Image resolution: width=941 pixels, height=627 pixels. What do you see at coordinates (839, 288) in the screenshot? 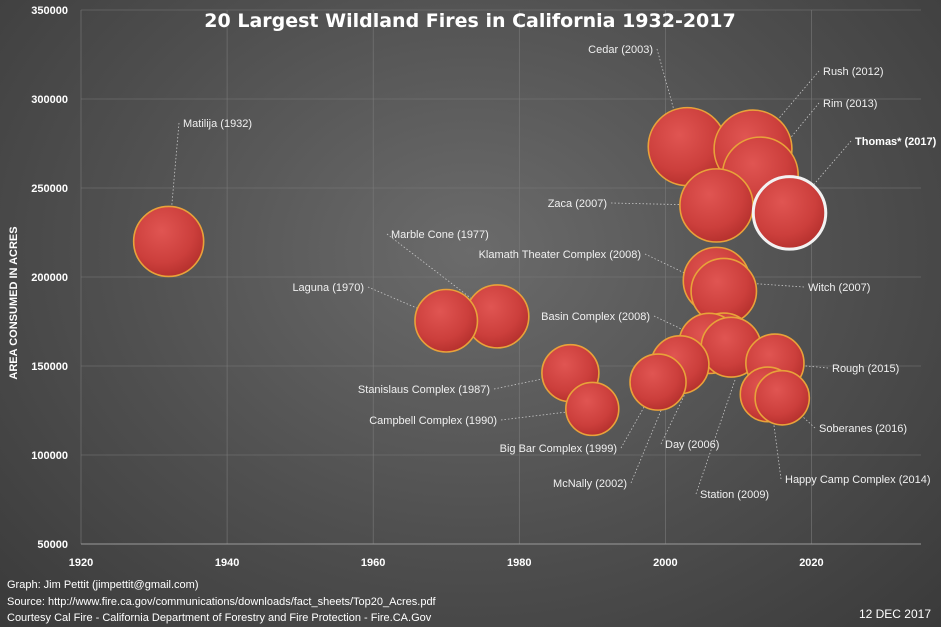
I see `bubble-label: Witch (2007)` at bounding box center [839, 288].